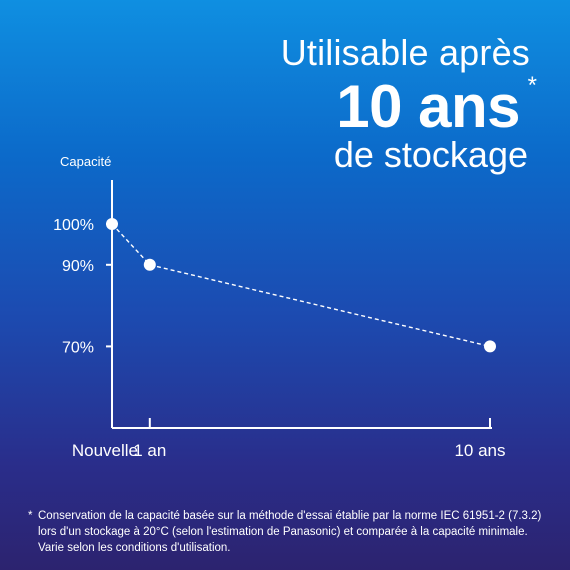 The width and height of the screenshot is (570, 570). I want to click on footnote-marker: *, so click(30, 516).